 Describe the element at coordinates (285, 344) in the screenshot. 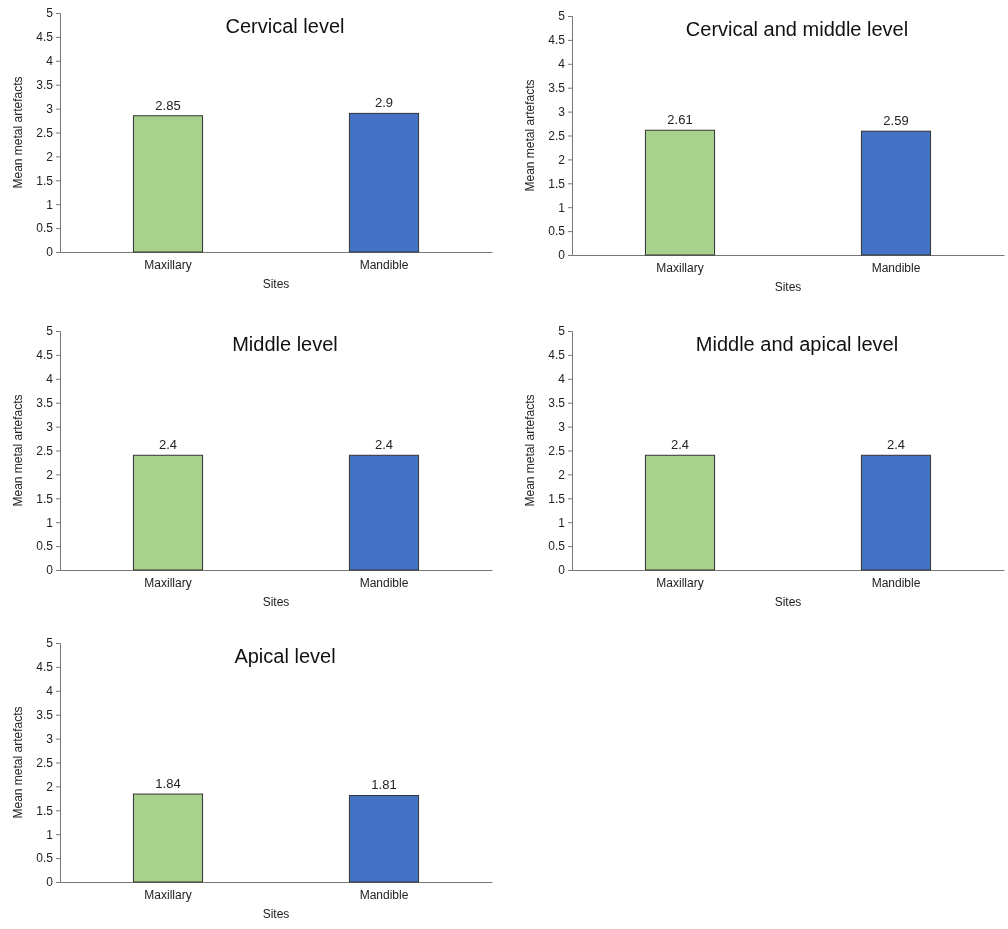

I see `chart-title: Middle level` at that location.